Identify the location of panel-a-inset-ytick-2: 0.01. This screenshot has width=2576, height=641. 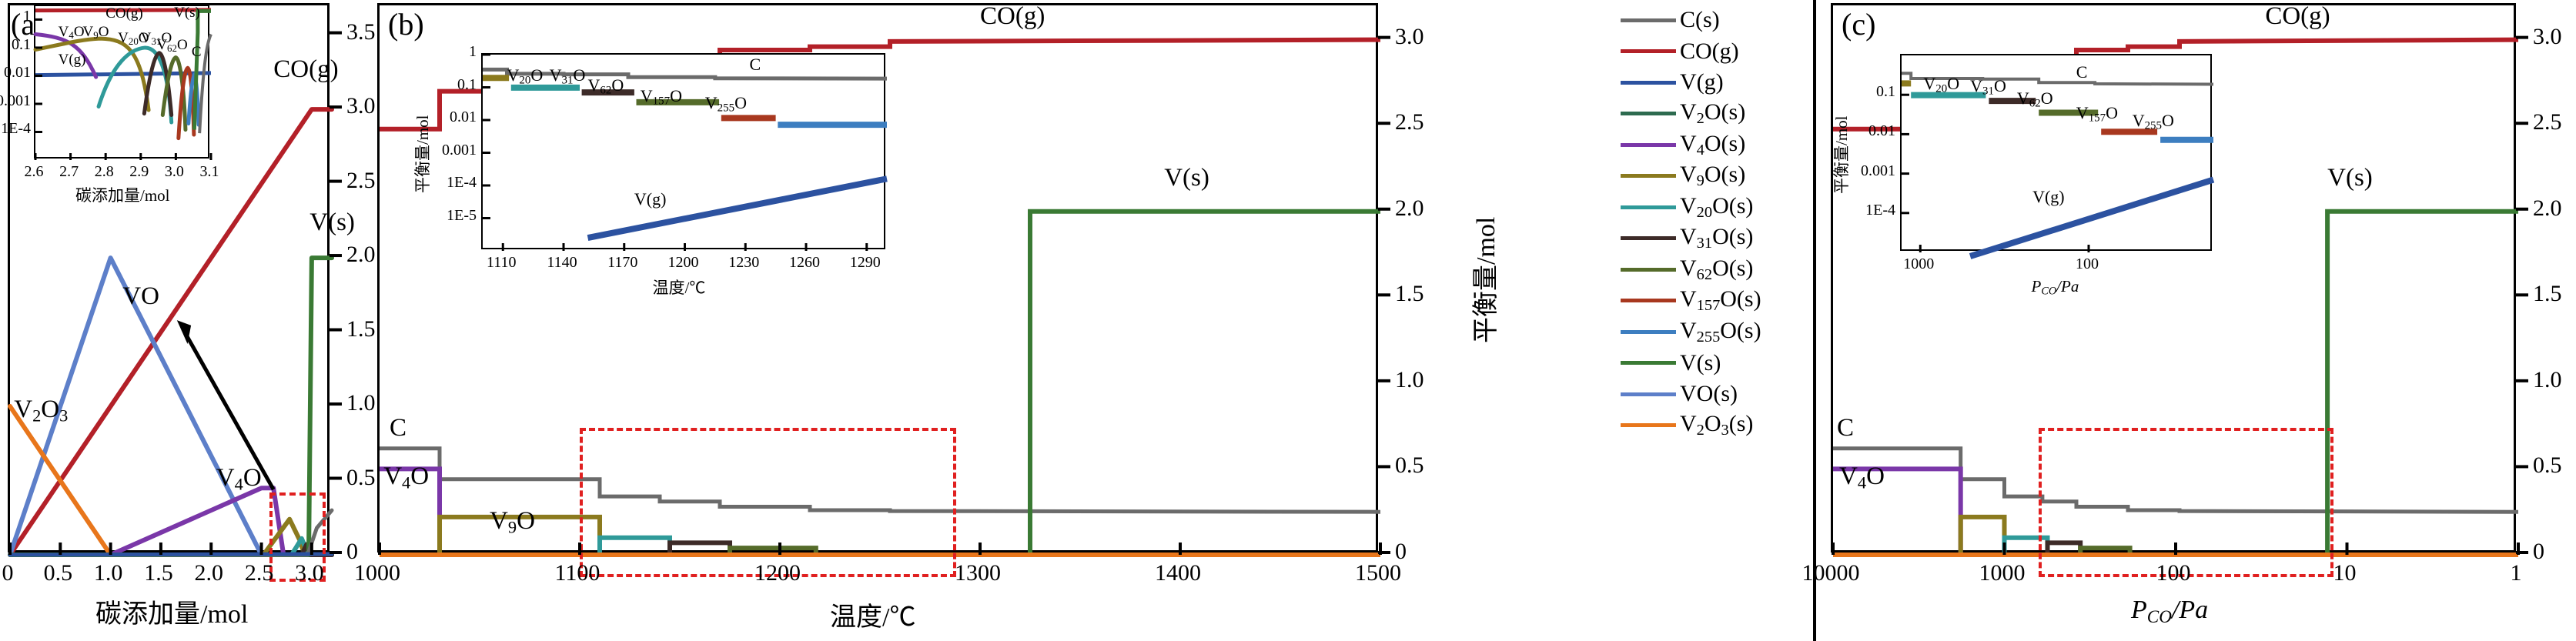
(17, 73).